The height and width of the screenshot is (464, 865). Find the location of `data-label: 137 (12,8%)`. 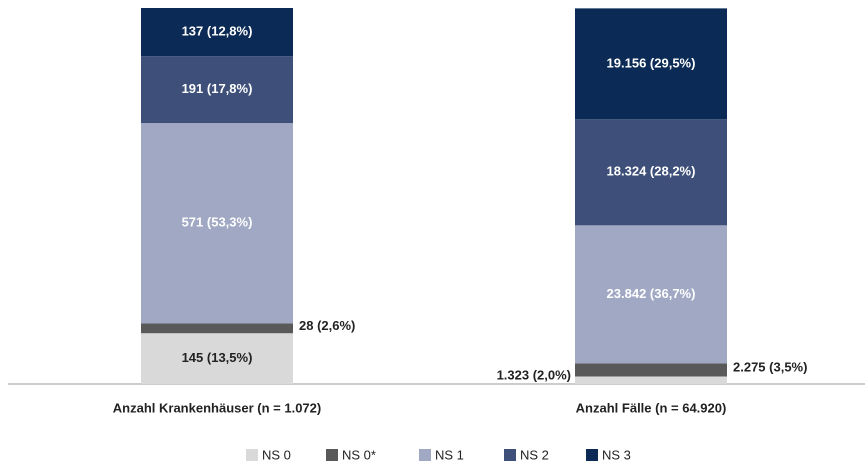

data-label: 137 (12,8%) is located at coordinates (217, 31).